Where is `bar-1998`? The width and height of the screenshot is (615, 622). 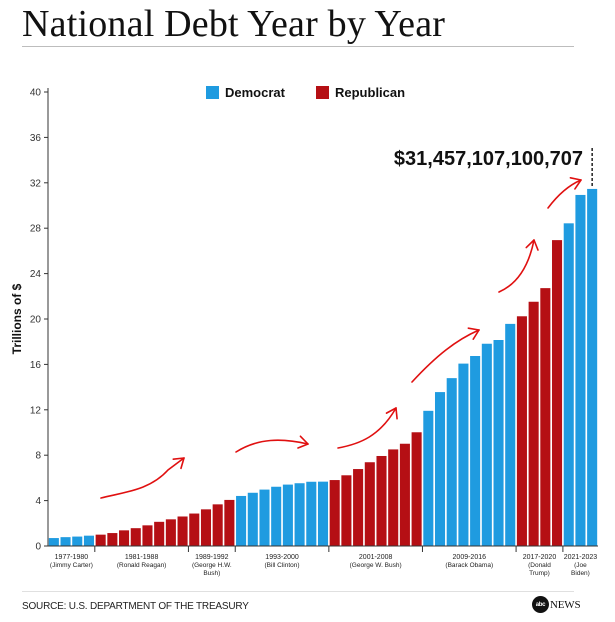 bar-1998 is located at coordinates (299, 514).